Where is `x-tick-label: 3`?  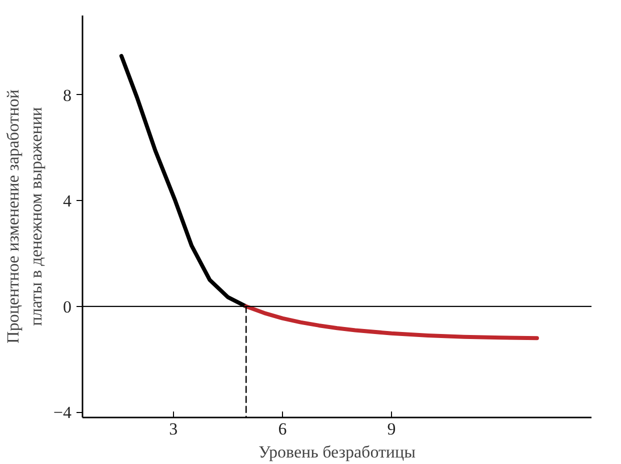
x-tick-label: 3 is located at coordinates (173, 429).